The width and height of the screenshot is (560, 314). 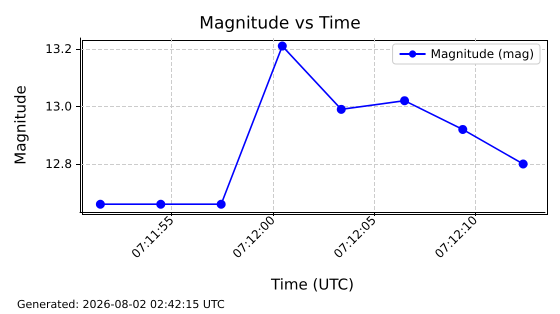 I want to click on legend-label: Magnitude (mag), so click(x=482, y=54).